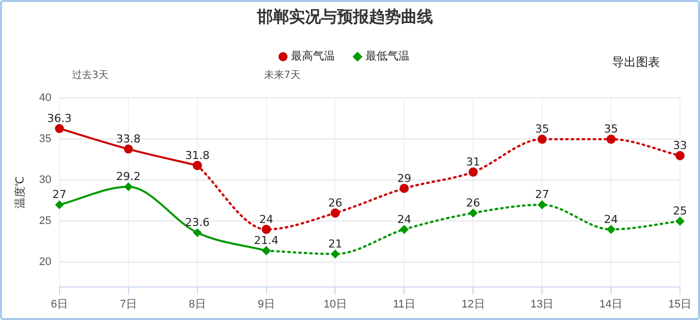  I want to click on y-tick-label: 20, so click(45, 262).